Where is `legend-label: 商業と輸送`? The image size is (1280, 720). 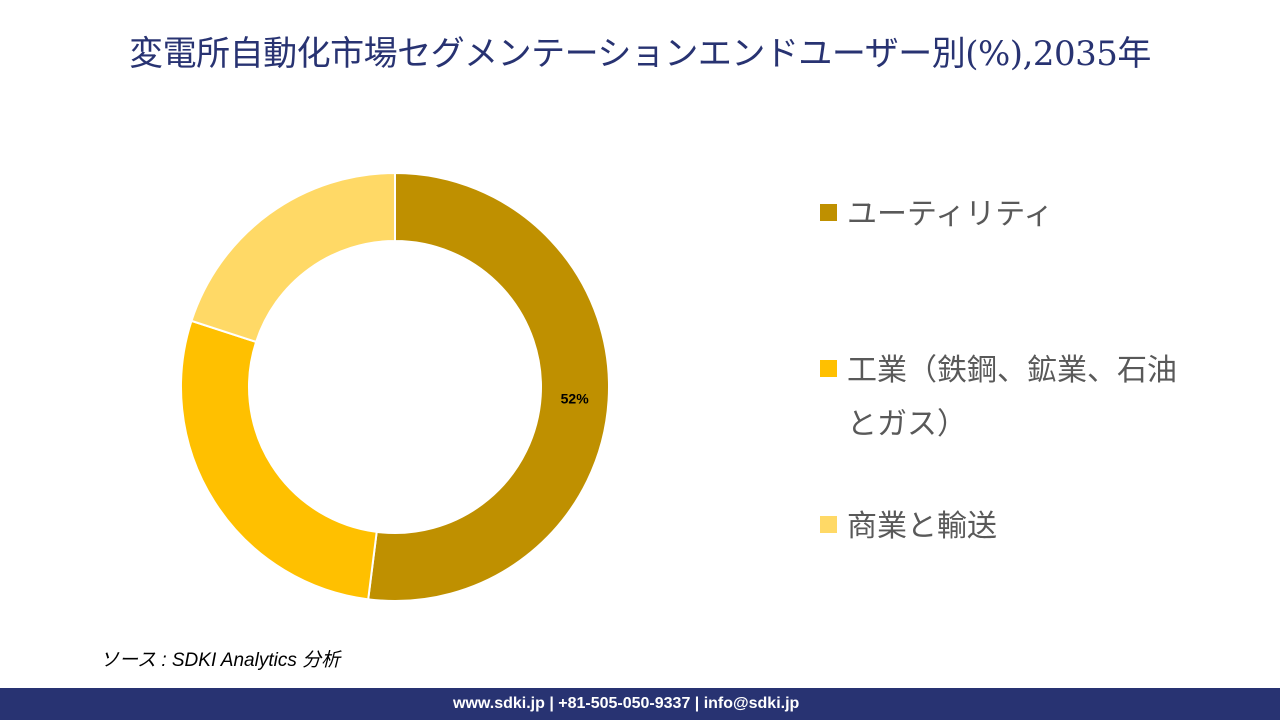 legend-label: 商業と輸送 is located at coordinates (922, 526).